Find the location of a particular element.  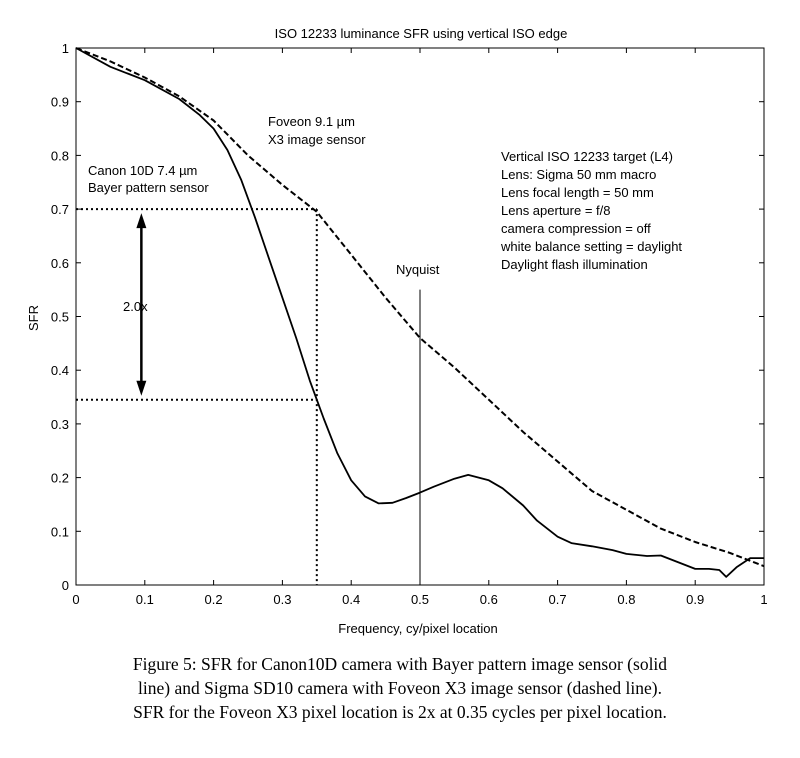

y-tick-label: 0 is located at coordinates (65, 585).